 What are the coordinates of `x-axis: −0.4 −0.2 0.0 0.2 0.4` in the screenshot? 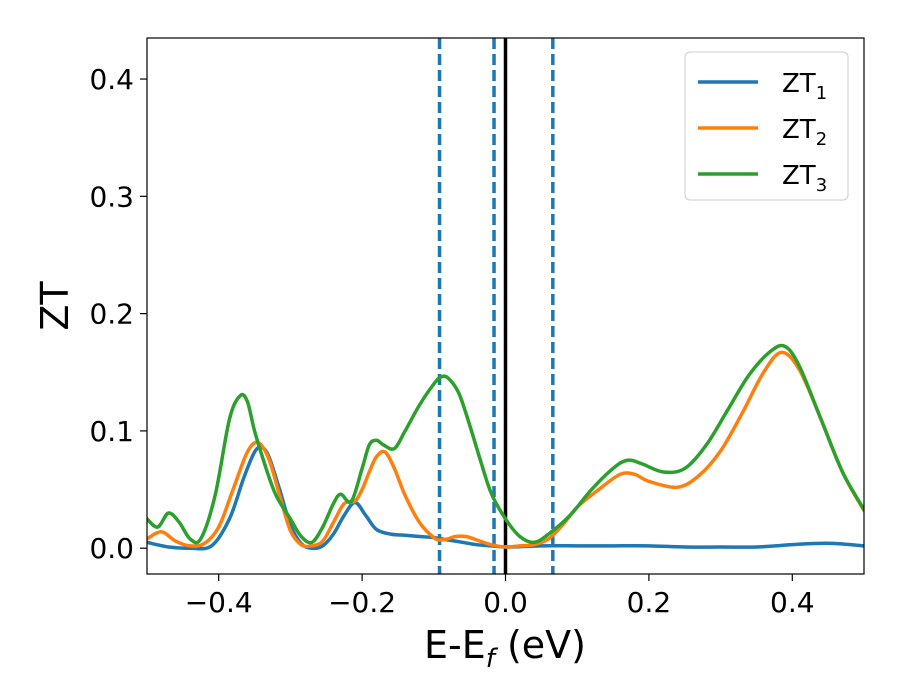 It's located at (500, 596).